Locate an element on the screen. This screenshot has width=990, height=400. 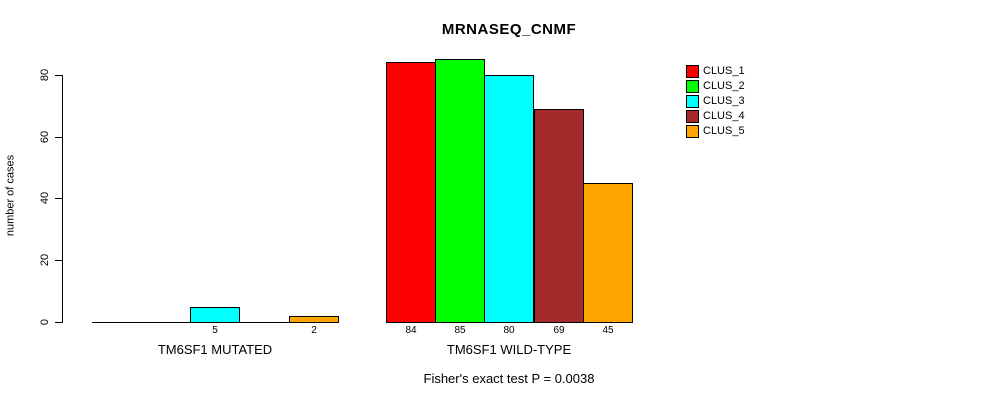
bar-value-label: 69 is located at coordinates (559, 330).